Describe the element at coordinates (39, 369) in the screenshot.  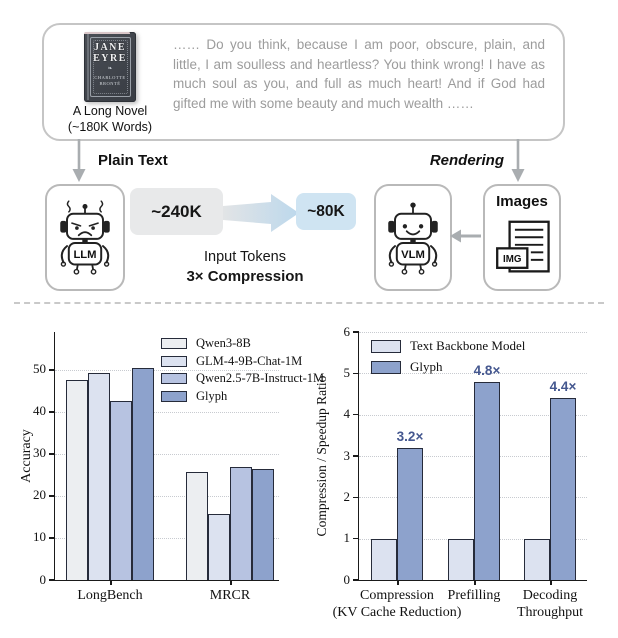
I see `y-tick-label: 50` at that location.